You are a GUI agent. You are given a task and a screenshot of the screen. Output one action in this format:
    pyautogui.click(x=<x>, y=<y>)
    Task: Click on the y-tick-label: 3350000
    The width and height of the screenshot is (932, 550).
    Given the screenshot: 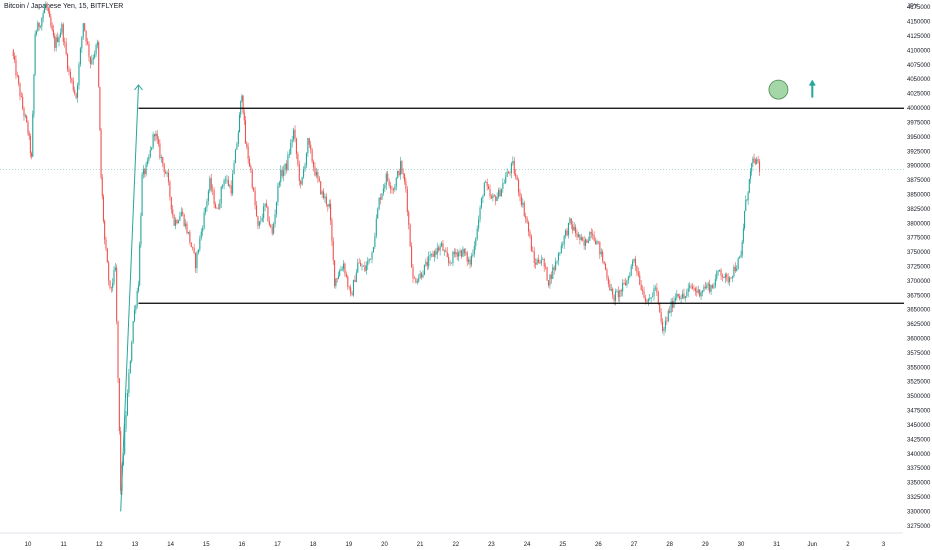 What is the action you would take?
    pyautogui.click(x=919, y=484)
    